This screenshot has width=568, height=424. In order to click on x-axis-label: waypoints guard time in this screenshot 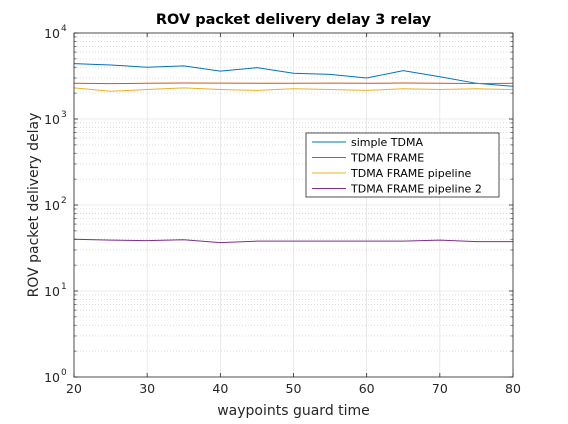, I will do `click(293, 411)`.